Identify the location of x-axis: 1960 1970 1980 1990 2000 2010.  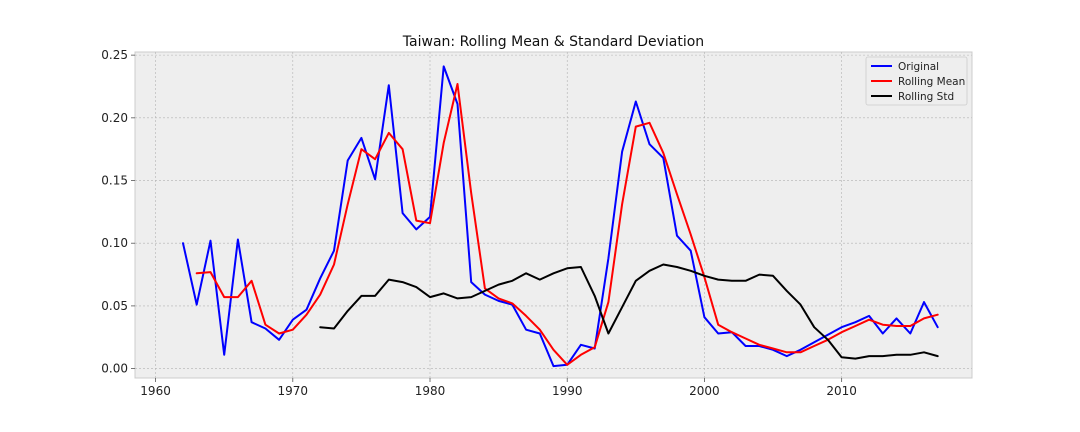
(498, 388).